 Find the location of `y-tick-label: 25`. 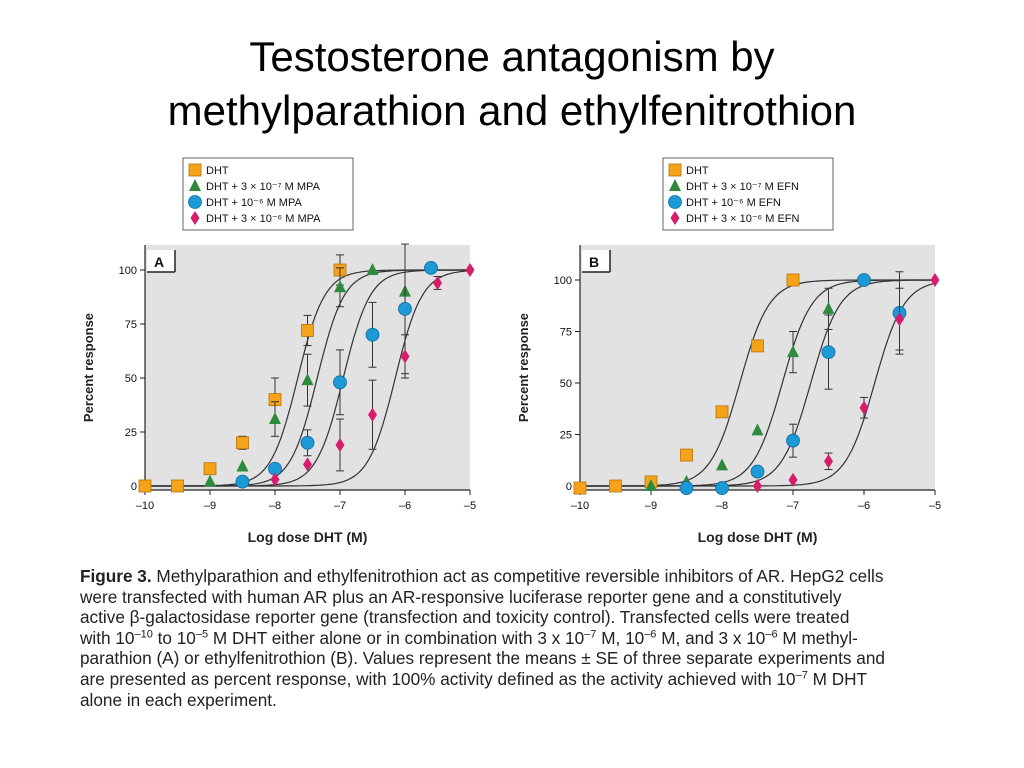

y-tick-label: 25 is located at coordinates (566, 436).